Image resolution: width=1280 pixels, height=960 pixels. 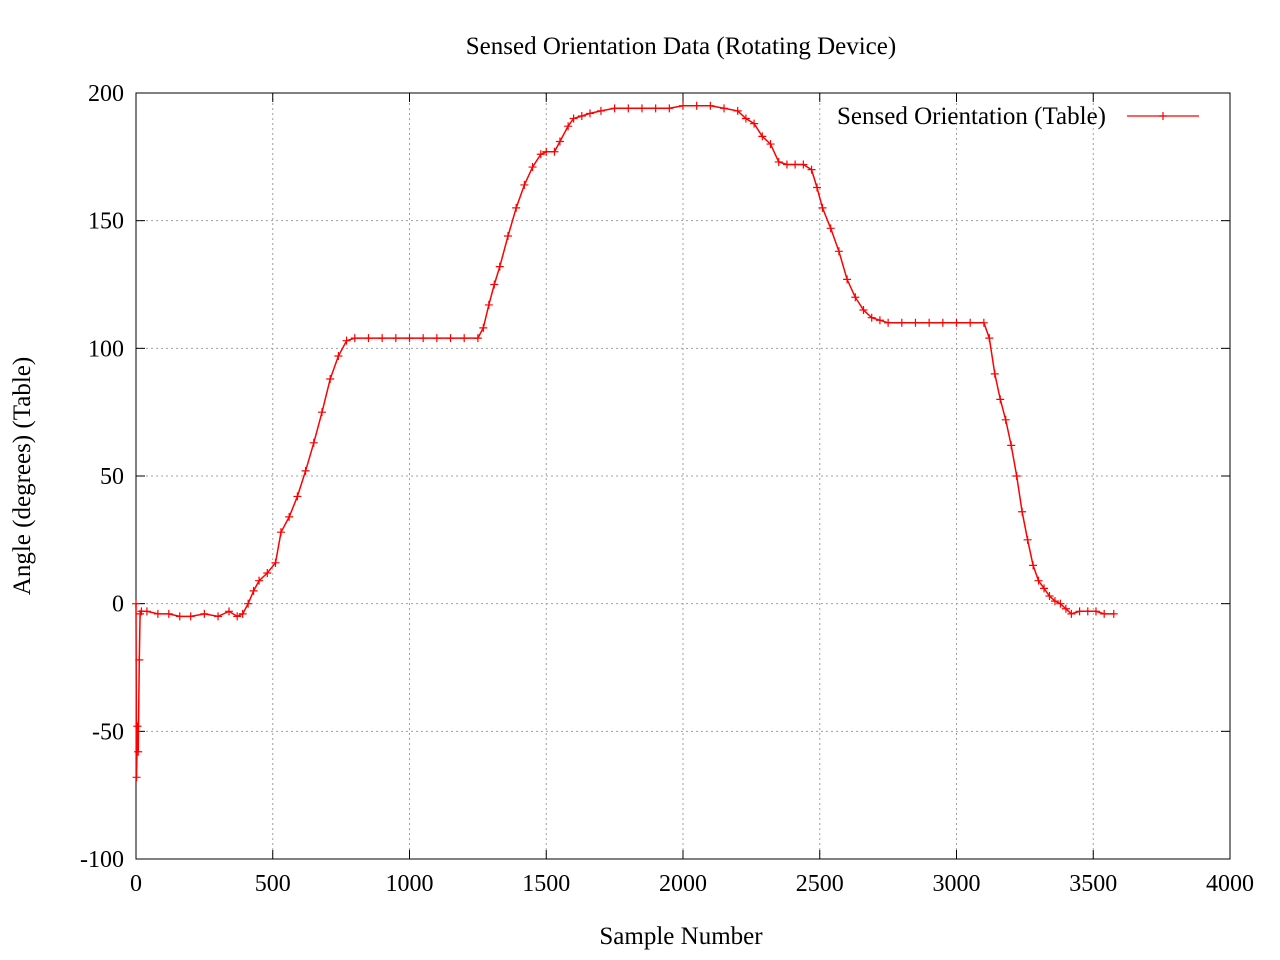 I want to click on x-tick-label: 4000, so click(x=1230, y=884).